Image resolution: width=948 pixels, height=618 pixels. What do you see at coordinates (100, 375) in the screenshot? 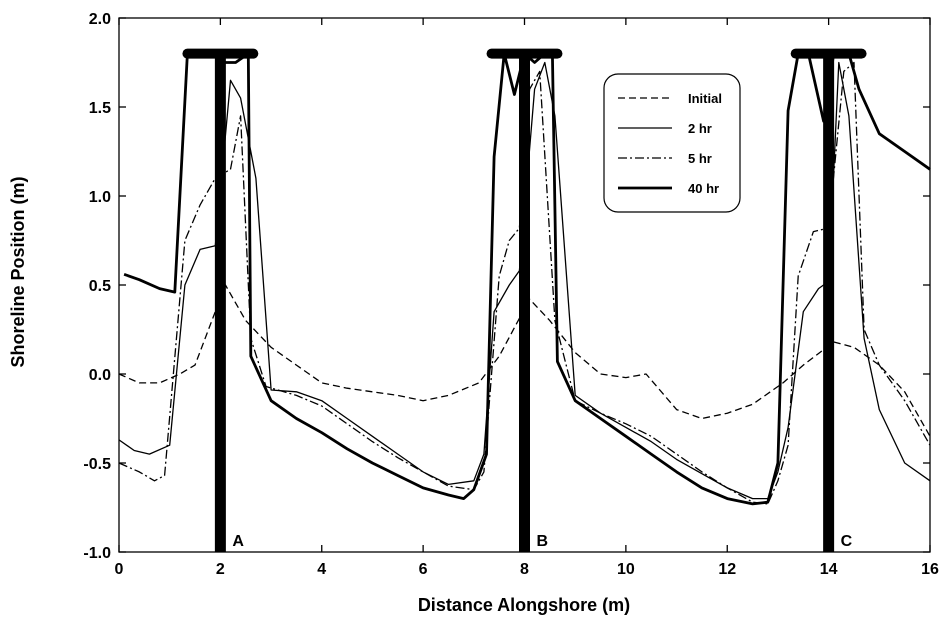
I see `y-tick-label: 0.0` at bounding box center [100, 375].